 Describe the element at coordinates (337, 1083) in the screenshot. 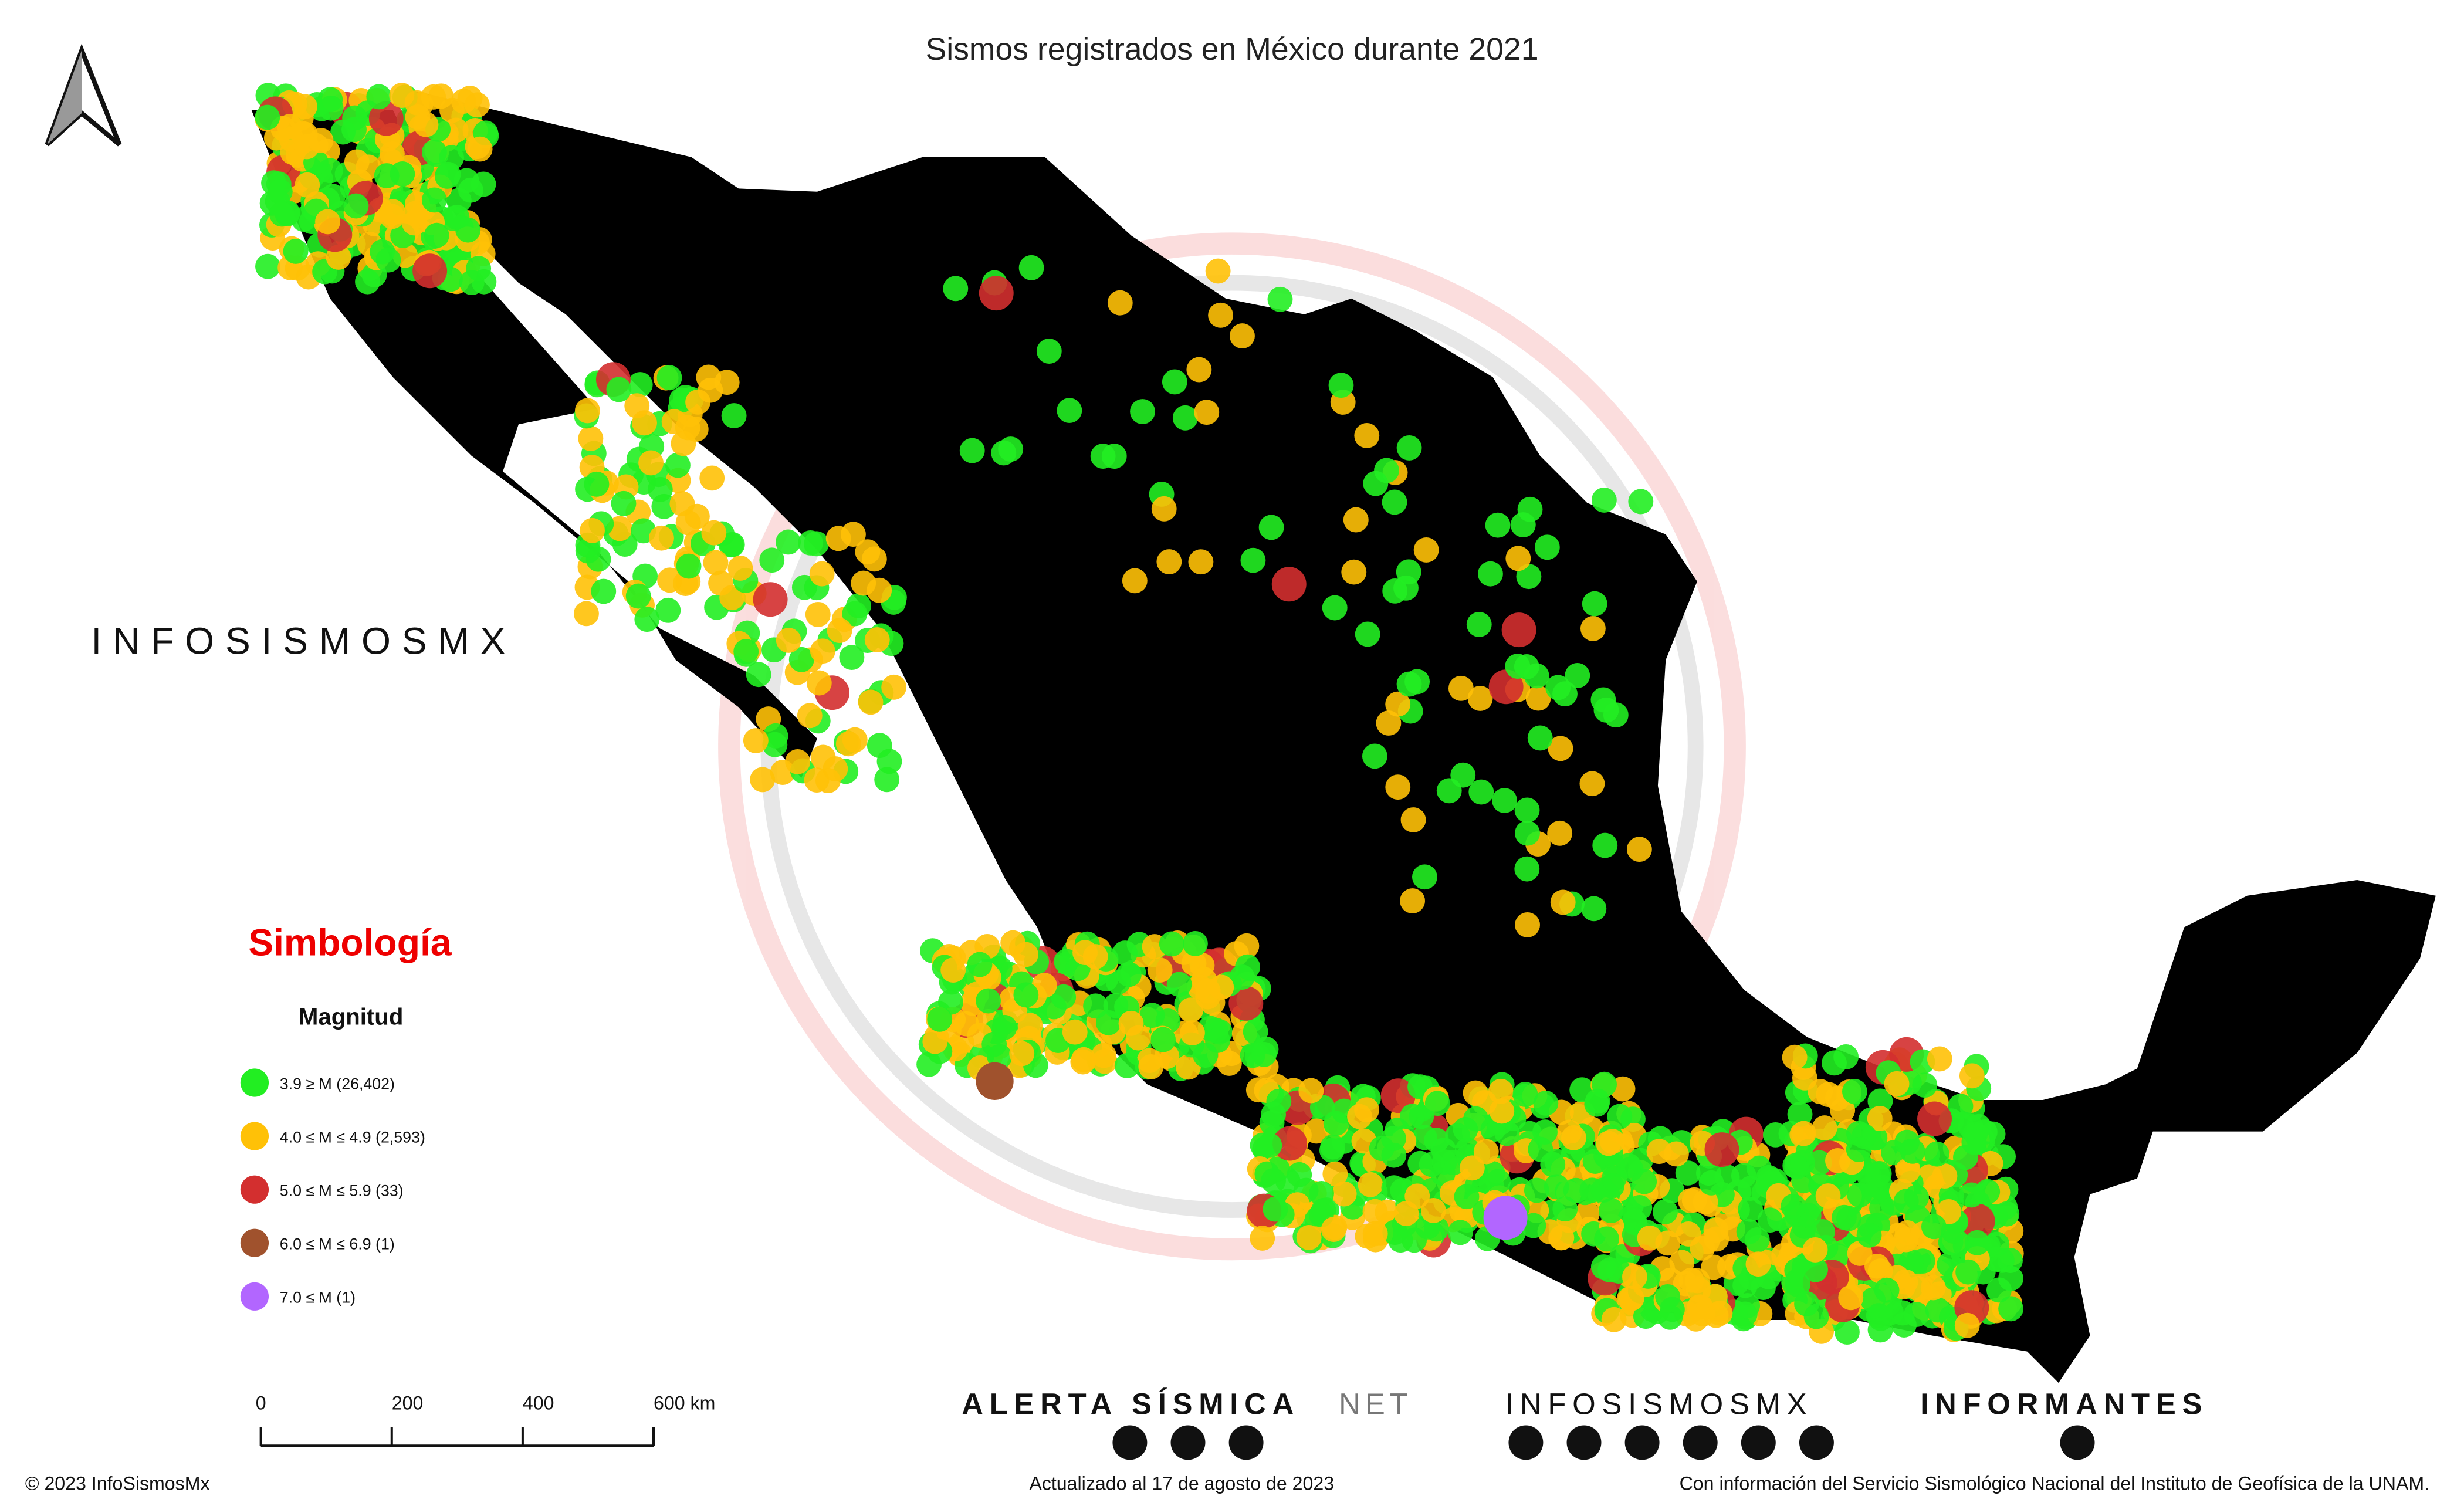

I see `legend-label: 3.9 ≥ M (26,402)` at that location.